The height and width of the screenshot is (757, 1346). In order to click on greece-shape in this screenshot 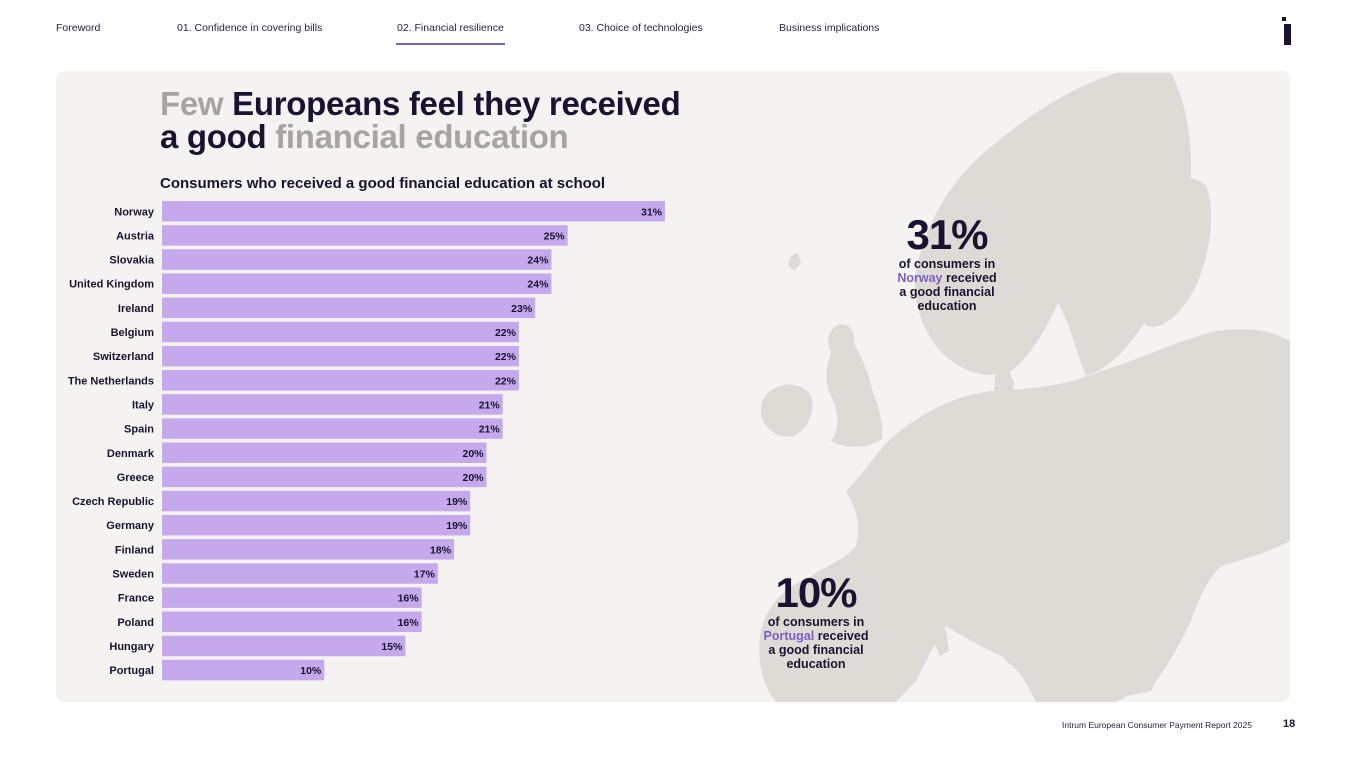, I will do `click(1137, 676)`.